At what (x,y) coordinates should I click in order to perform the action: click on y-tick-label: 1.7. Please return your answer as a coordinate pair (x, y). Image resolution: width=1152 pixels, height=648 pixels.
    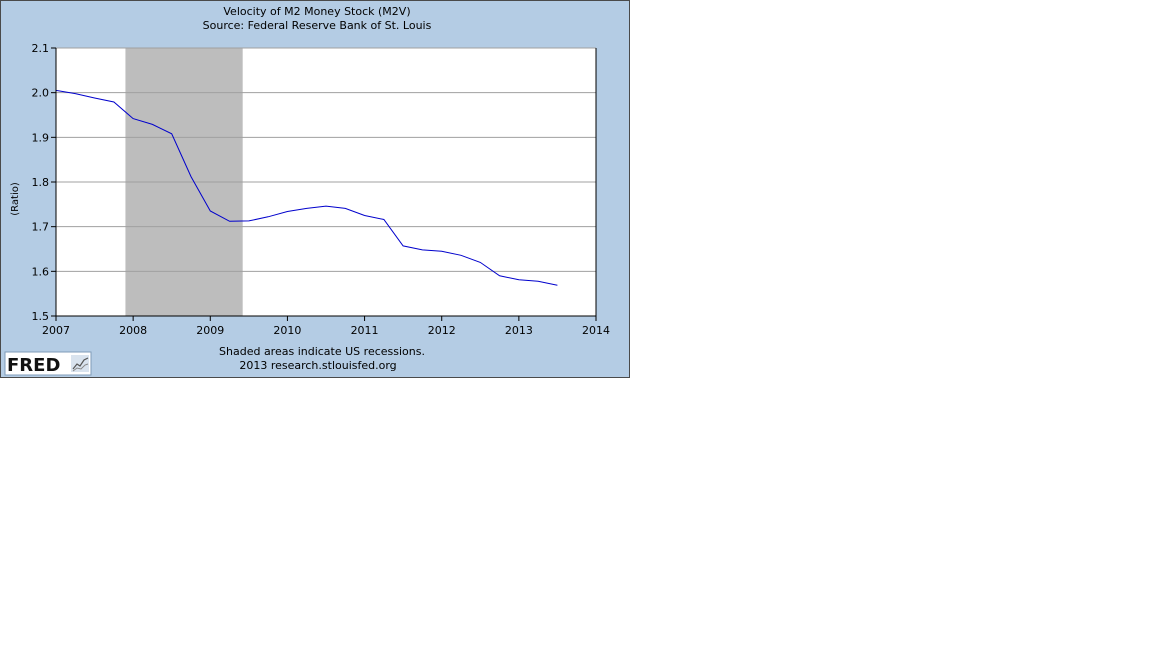
    Looking at the image, I should click on (41, 227).